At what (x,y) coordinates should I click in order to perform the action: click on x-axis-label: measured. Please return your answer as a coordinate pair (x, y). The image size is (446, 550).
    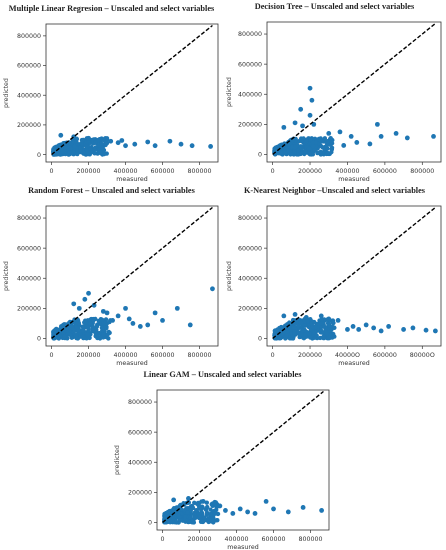
    Looking at the image, I should click on (131, 363).